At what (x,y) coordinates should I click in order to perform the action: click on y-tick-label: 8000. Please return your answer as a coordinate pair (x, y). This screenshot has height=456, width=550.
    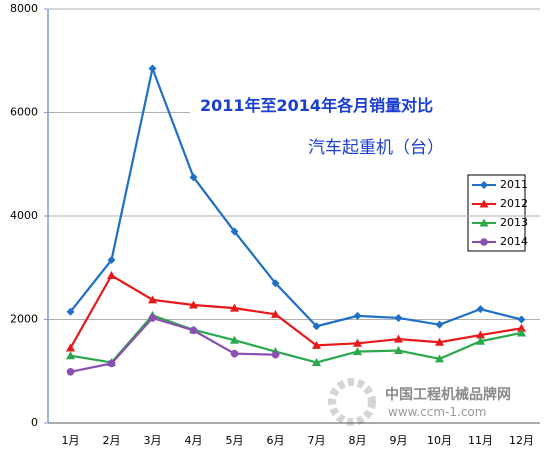
    Looking at the image, I should click on (24, 8).